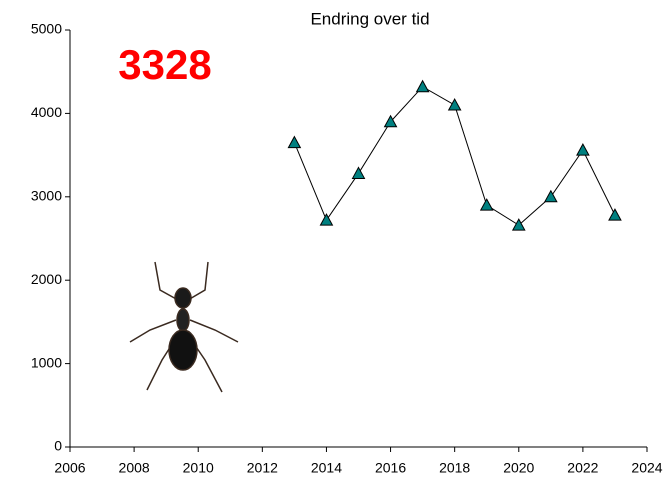 The width and height of the screenshot is (672, 486). I want to click on x-tick-label: 2024, so click(646, 468).